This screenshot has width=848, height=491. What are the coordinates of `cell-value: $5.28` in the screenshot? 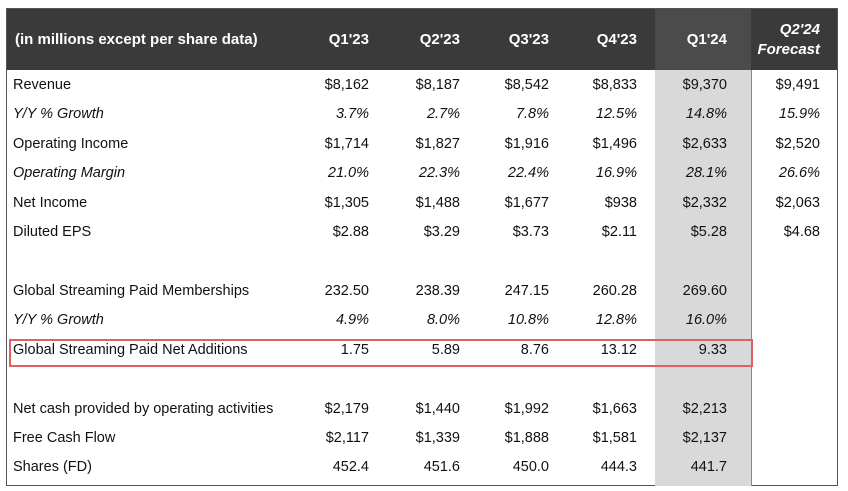 It's located at (708, 232).